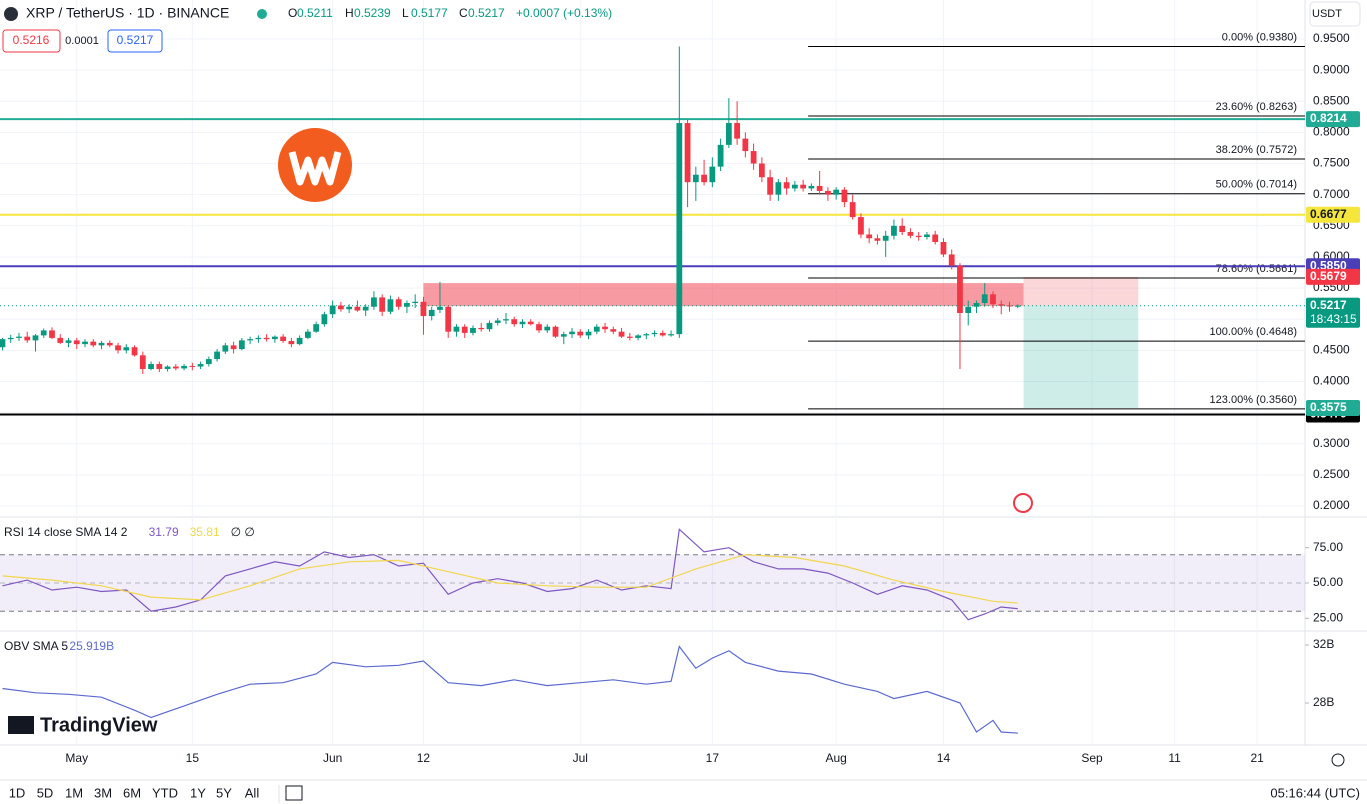  What do you see at coordinates (424, 758) in the screenshot?
I see `x-tick-label: 12` at bounding box center [424, 758].